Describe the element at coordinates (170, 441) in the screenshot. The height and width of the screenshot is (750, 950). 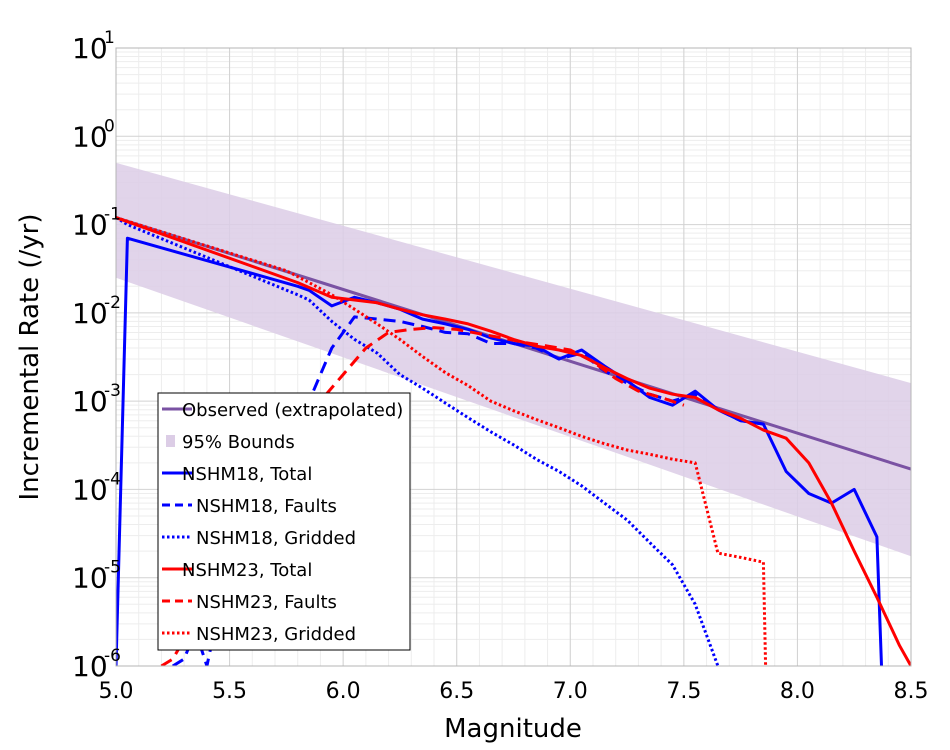
I see `legend-swatch` at that location.